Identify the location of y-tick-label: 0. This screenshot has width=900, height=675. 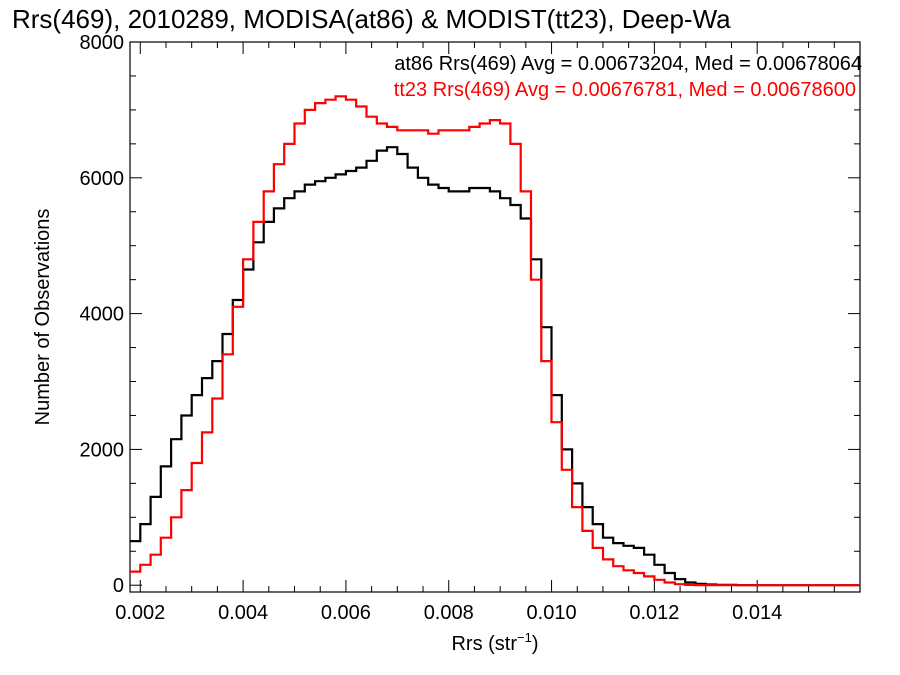
(118, 586).